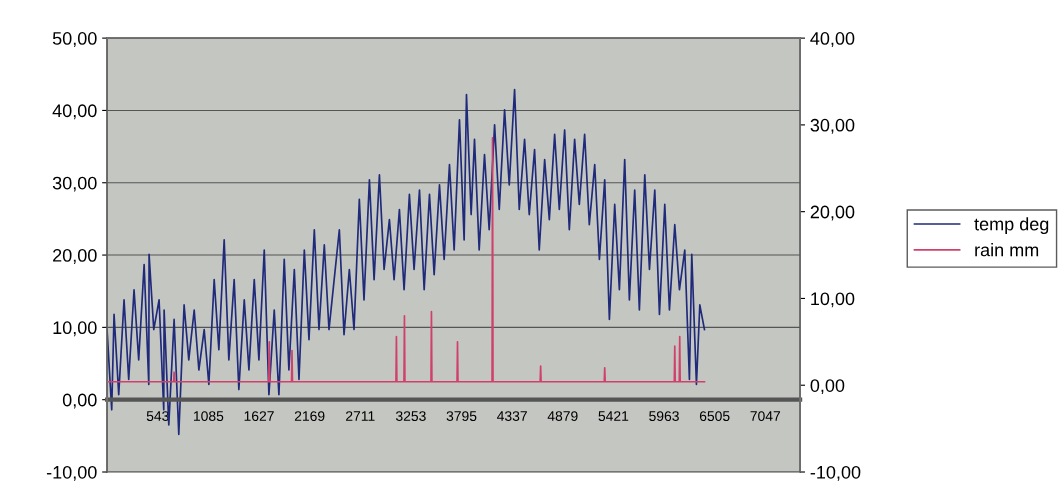 The image size is (1063, 497). What do you see at coordinates (259, 416) in the screenshot?
I see `x-tick-label: 1627` at bounding box center [259, 416].